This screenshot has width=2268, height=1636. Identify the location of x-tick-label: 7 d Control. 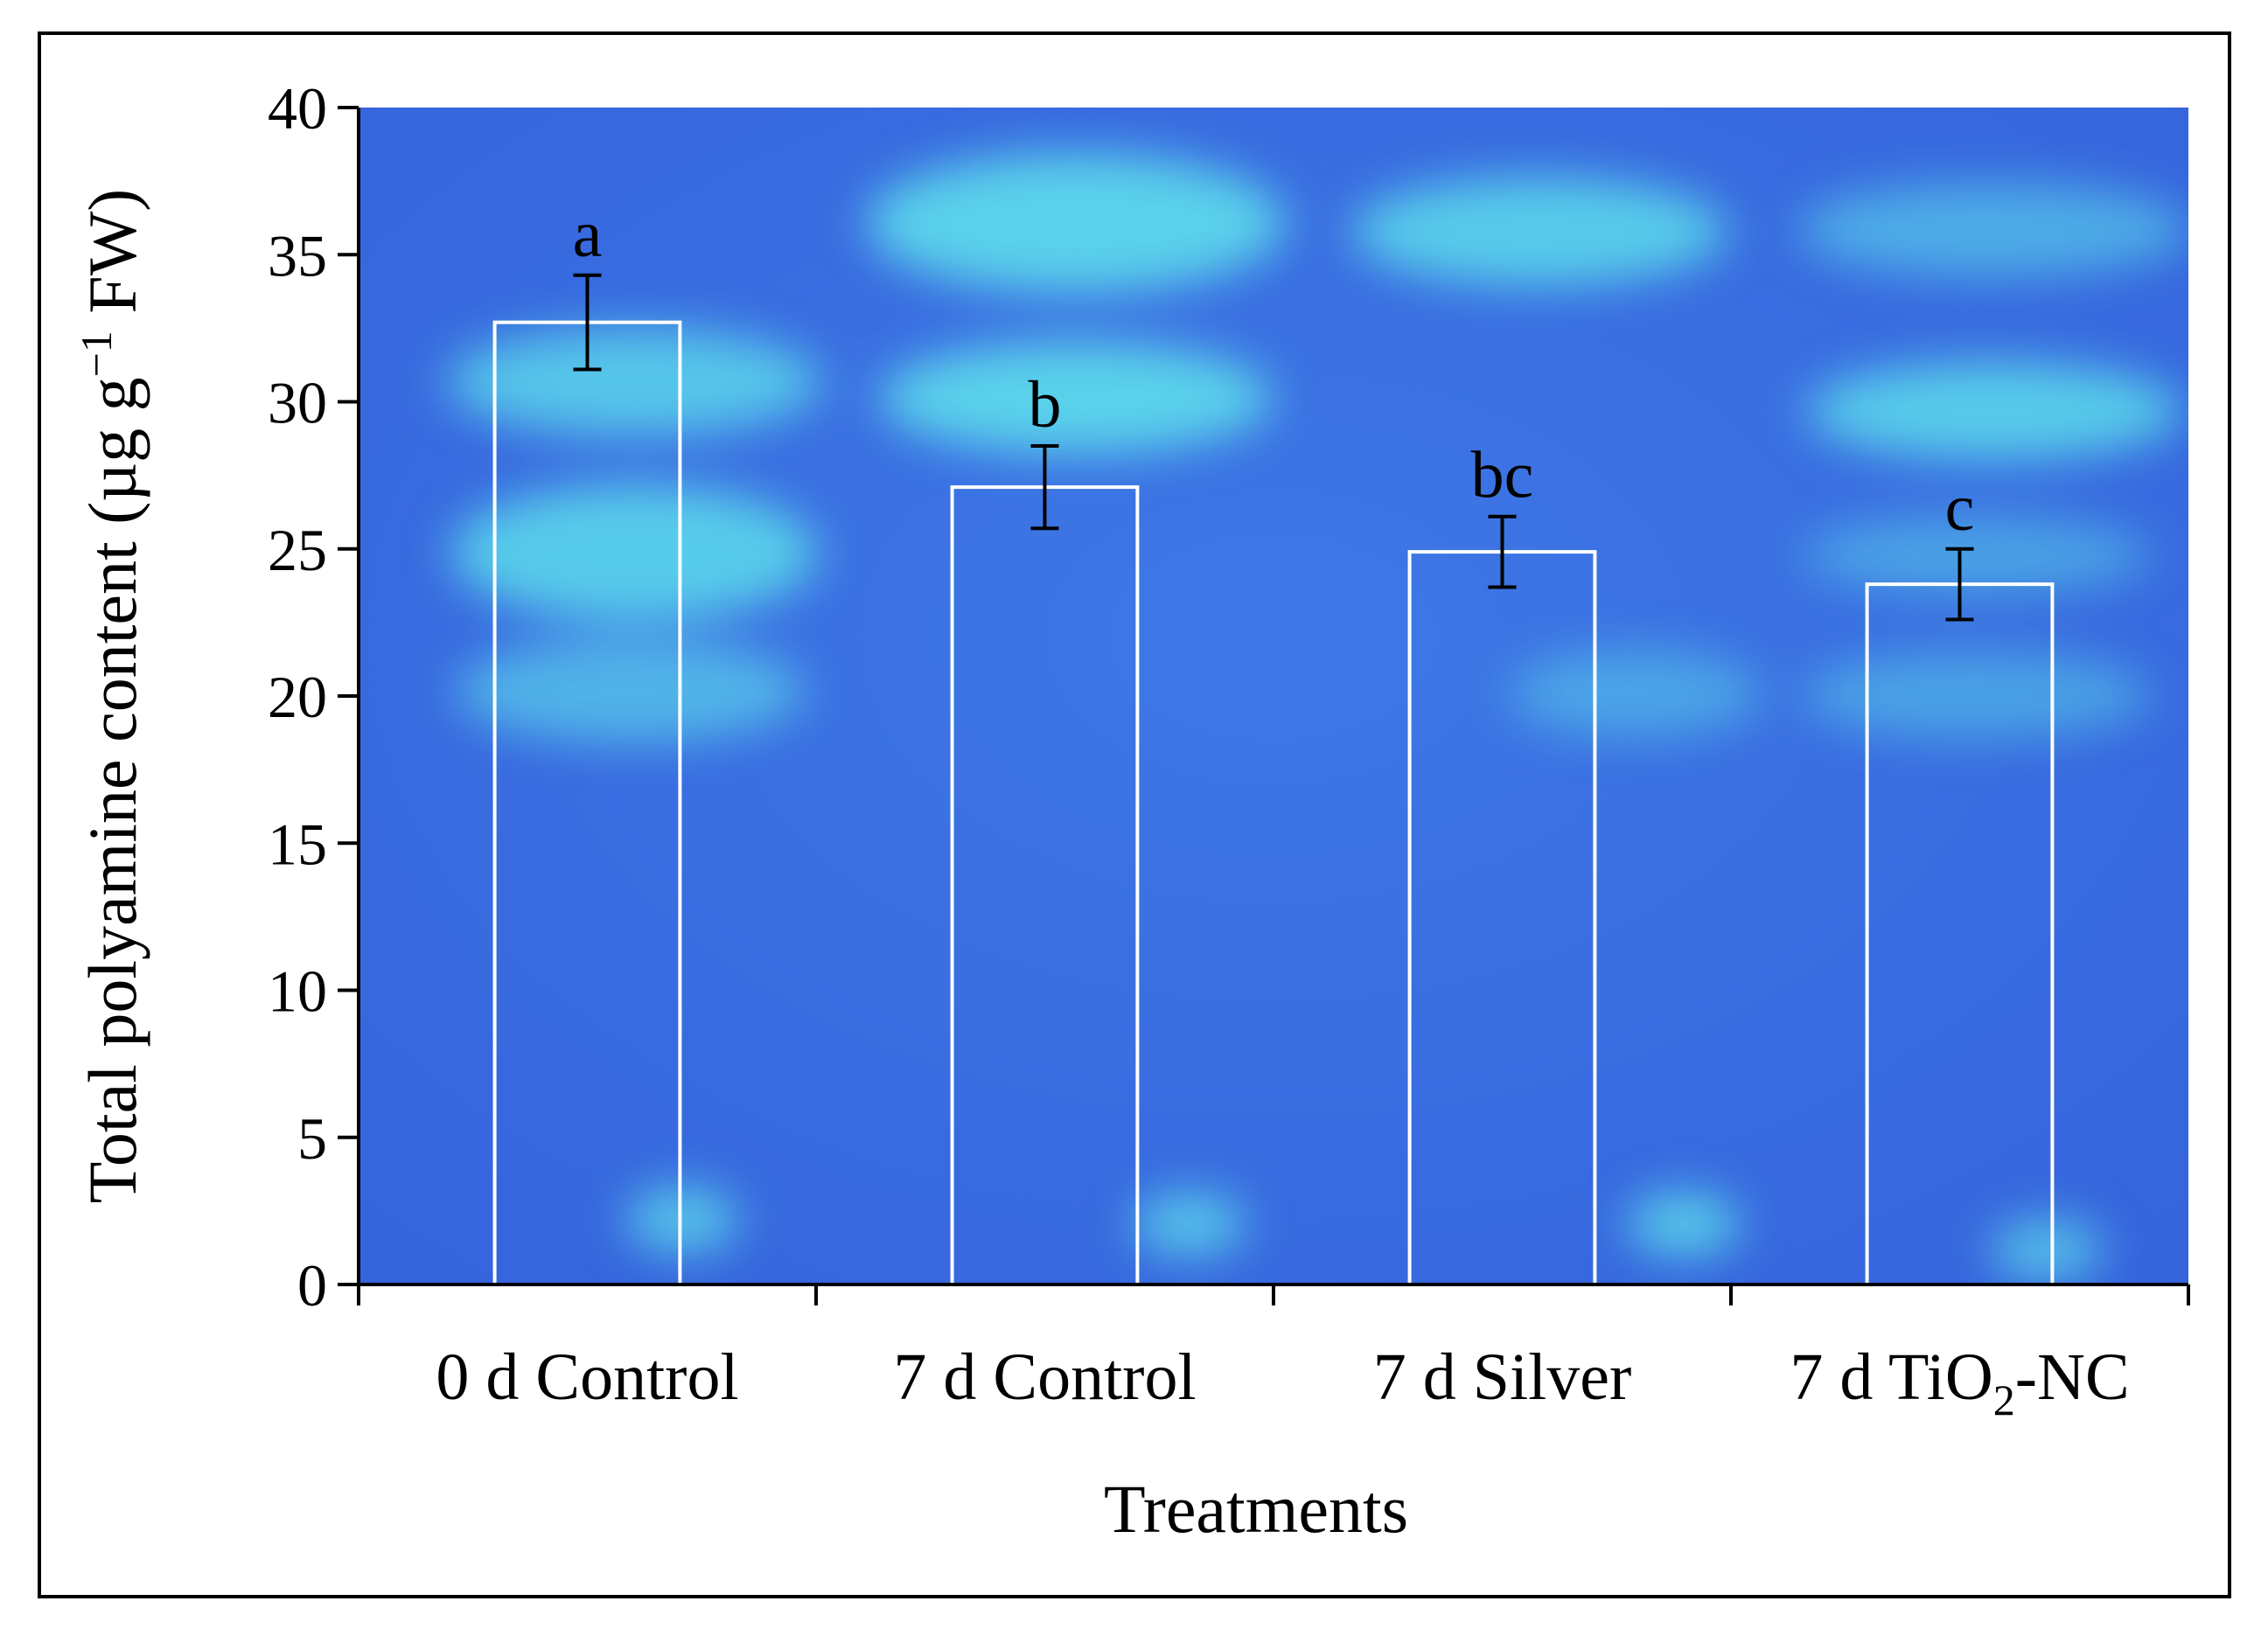
(1044, 1377).